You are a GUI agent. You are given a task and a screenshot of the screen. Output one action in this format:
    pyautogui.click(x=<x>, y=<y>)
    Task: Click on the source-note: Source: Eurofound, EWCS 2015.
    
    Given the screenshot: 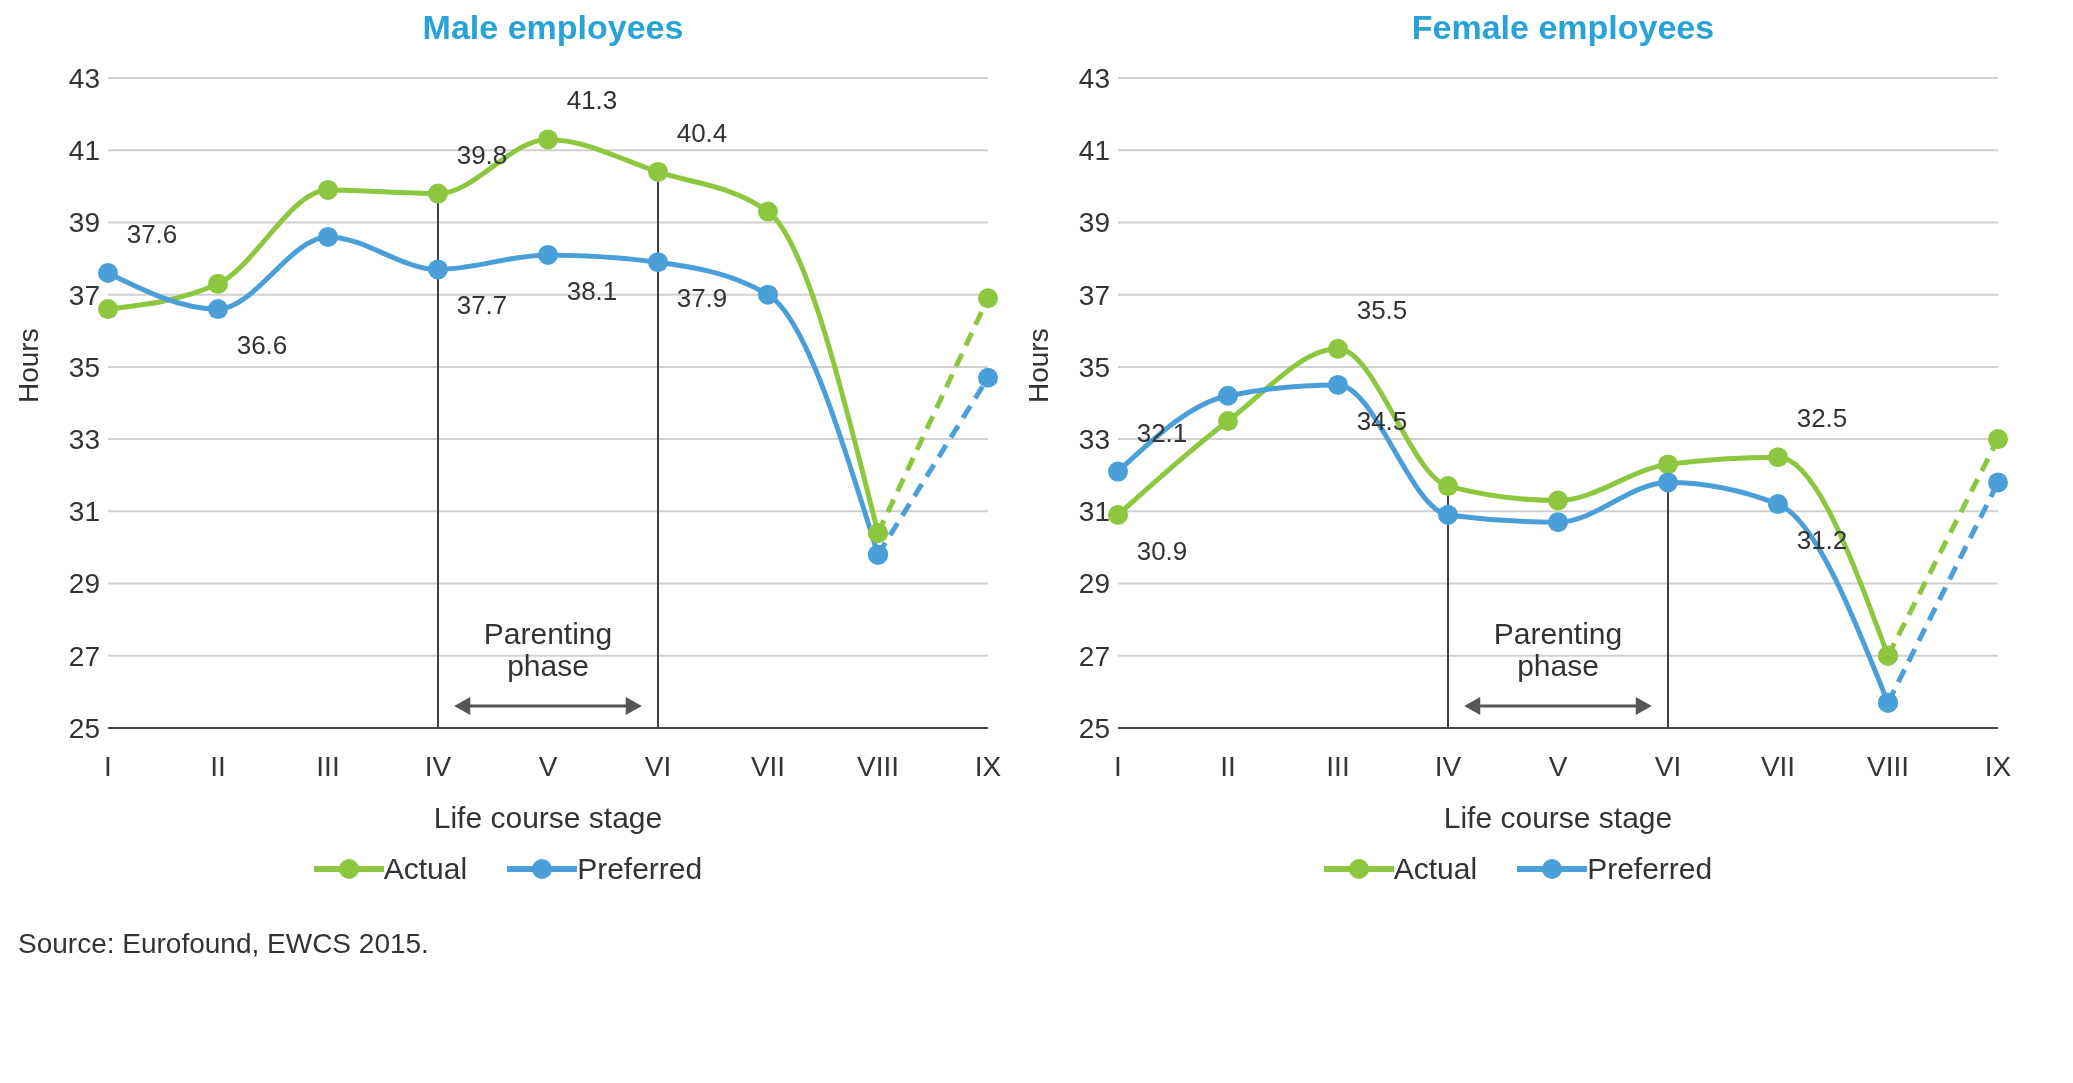 What is the action you would take?
    pyautogui.click(x=224, y=944)
    